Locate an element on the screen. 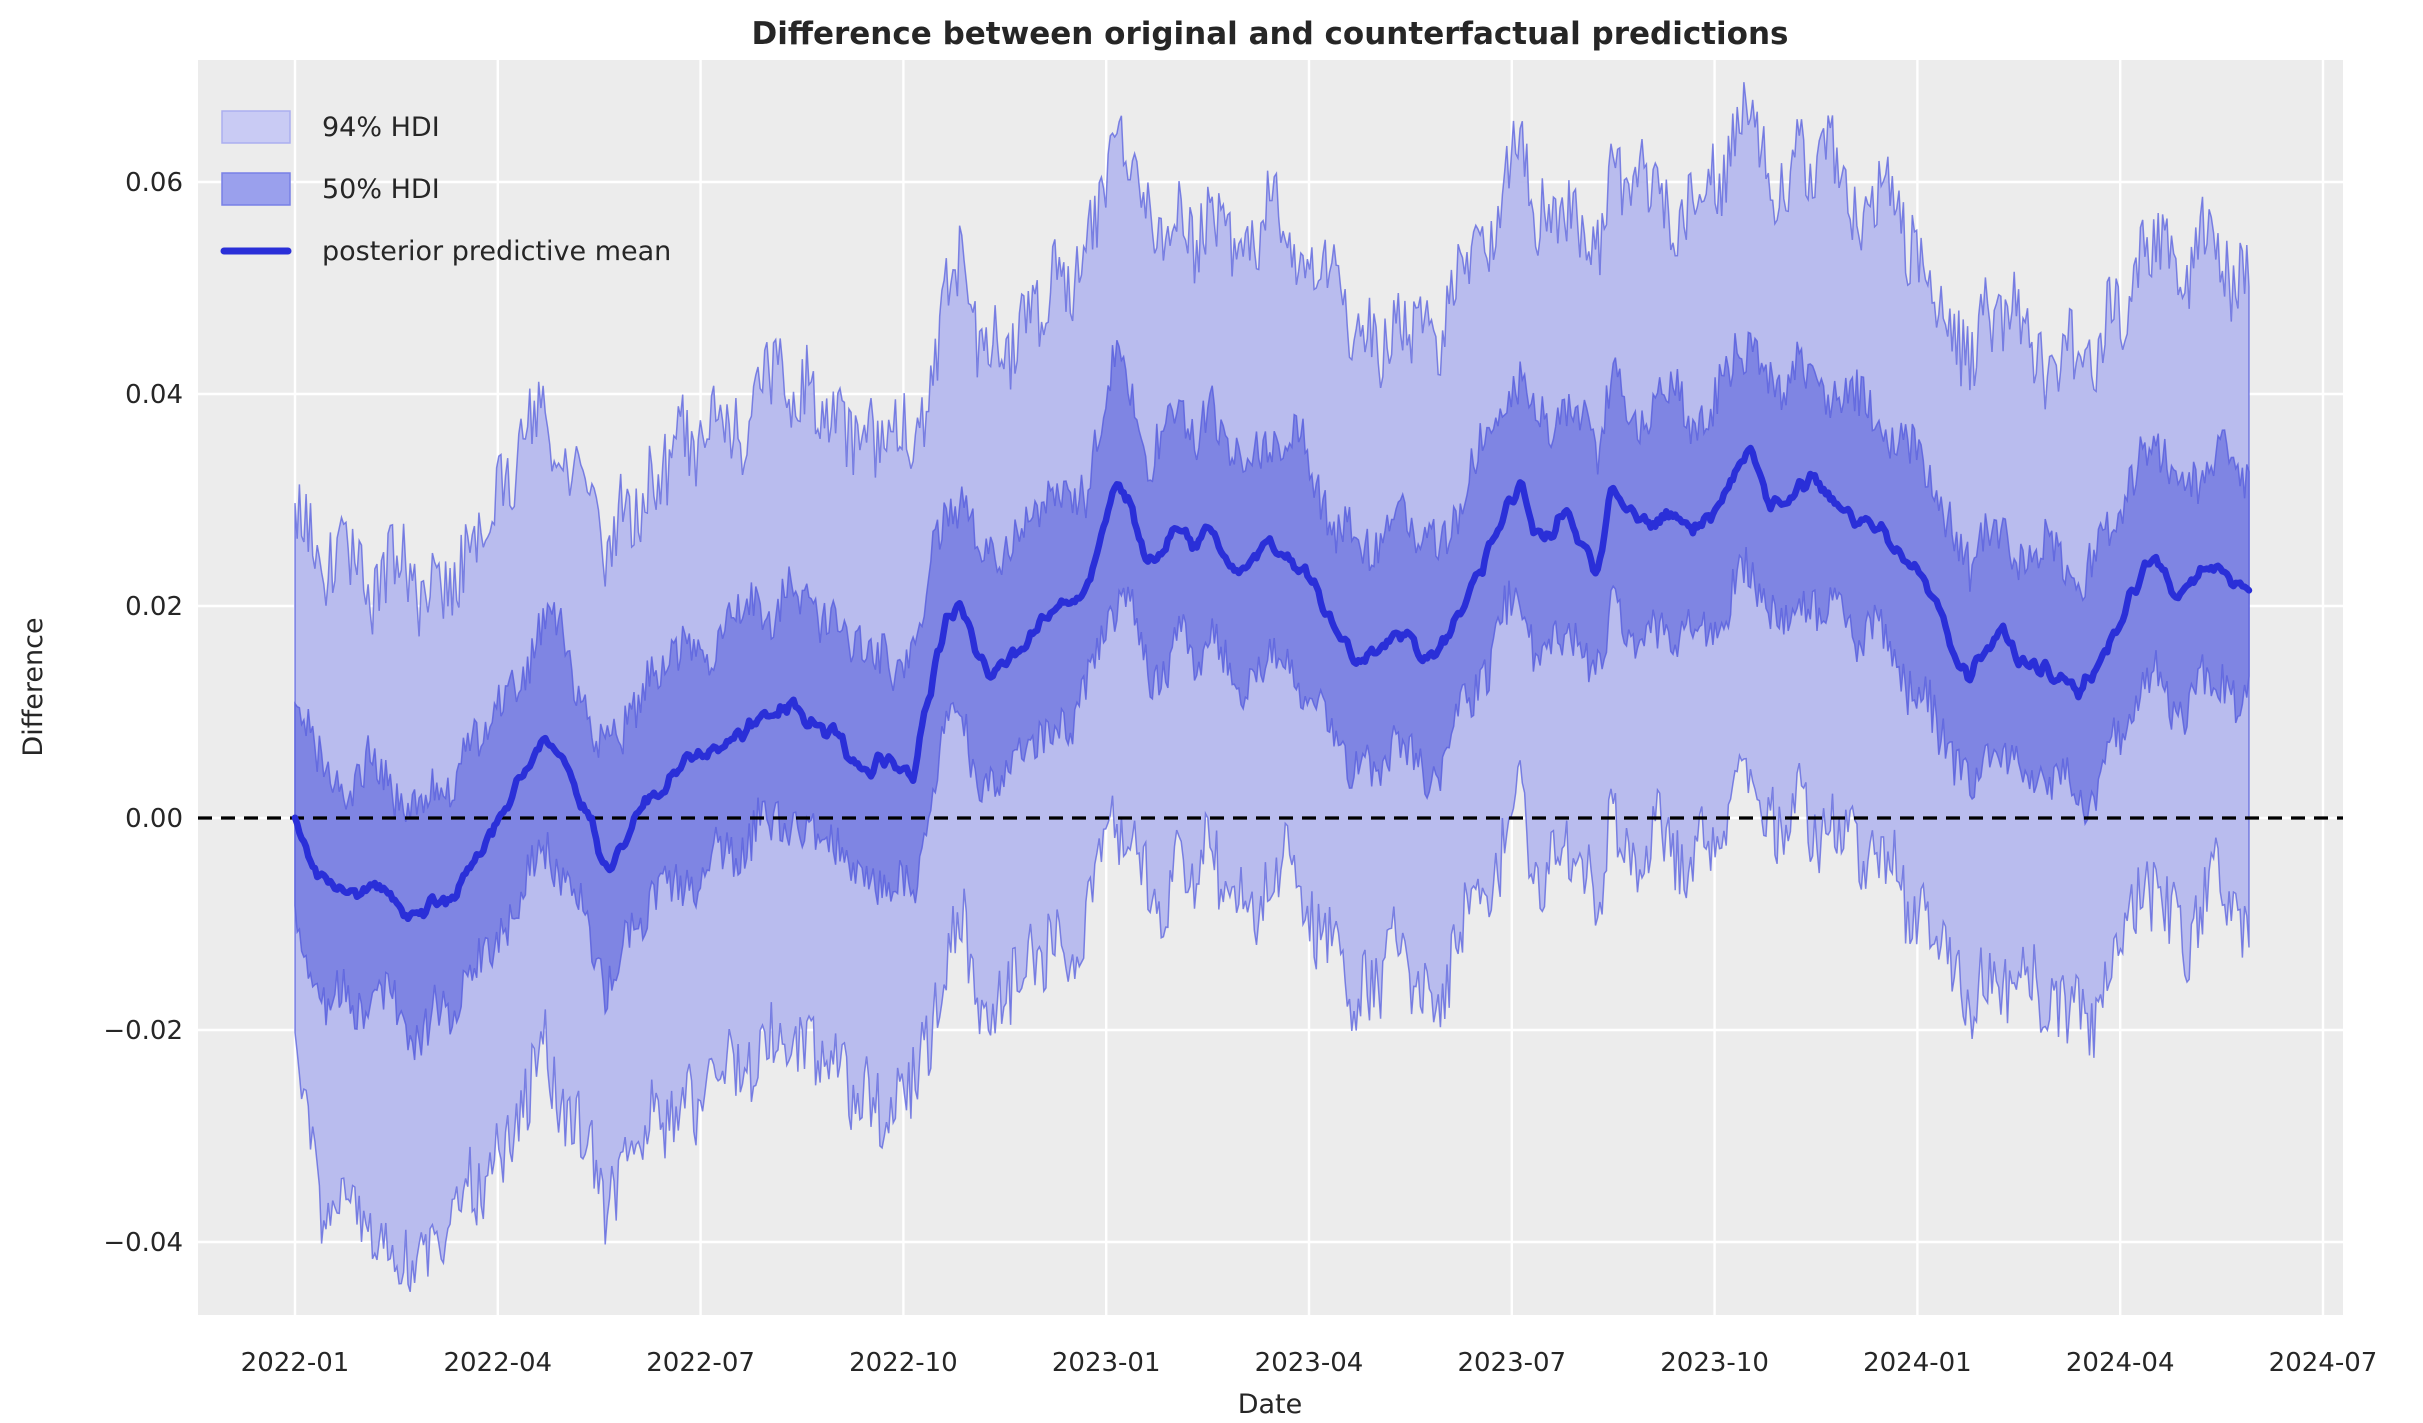  y-axis-label: Difference is located at coordinates (33, 686).